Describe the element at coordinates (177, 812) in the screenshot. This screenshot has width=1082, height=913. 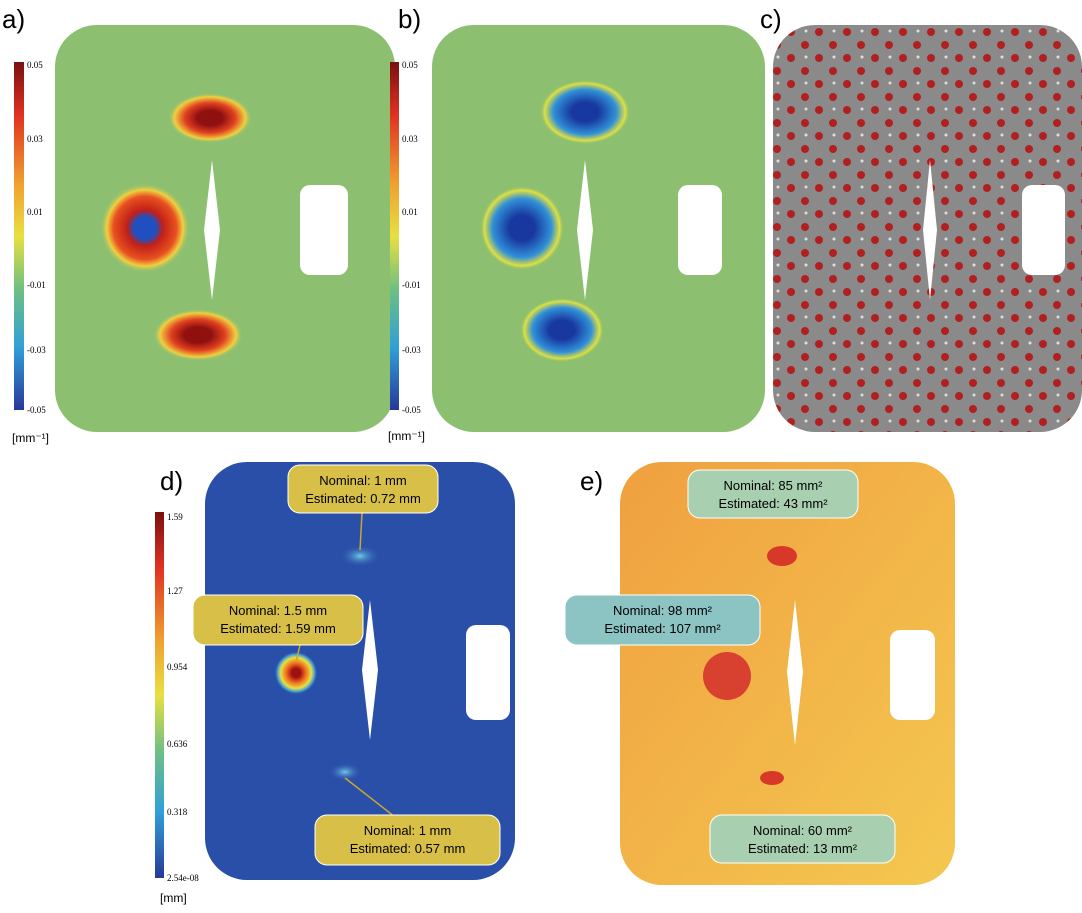
I see `colorbar-tick-label: 0.318` at that location.